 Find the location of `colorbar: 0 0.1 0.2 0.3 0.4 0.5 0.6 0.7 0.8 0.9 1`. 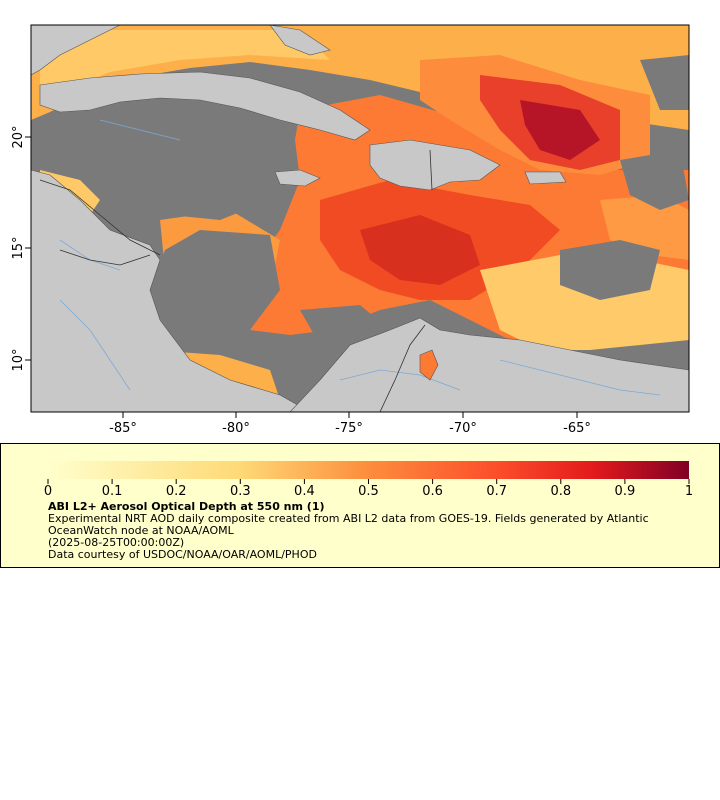

colorbar: 0 0.1 0.2 0.3 0.4 0.5 0.6 0.7 0.8 0.9 1 is located at coordinates (368, 480).